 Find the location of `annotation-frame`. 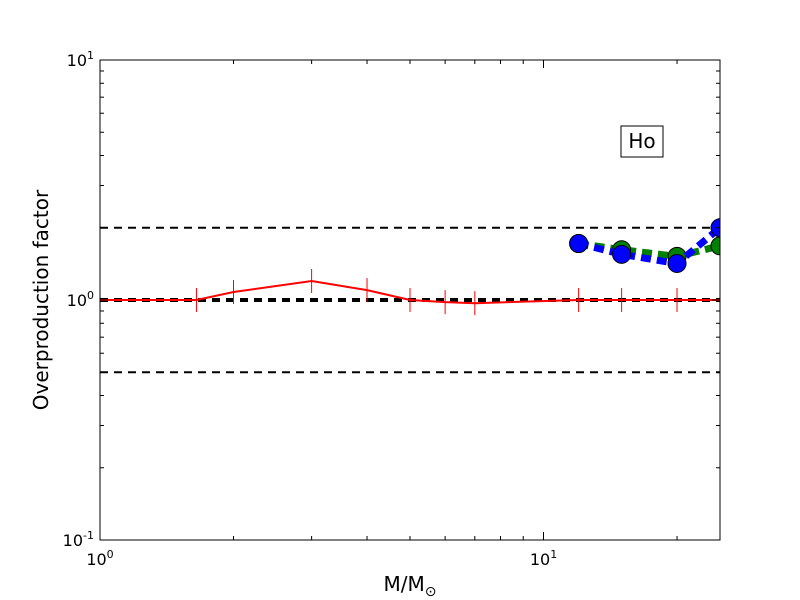

annotation-frame is located at coordinates (642, 141).